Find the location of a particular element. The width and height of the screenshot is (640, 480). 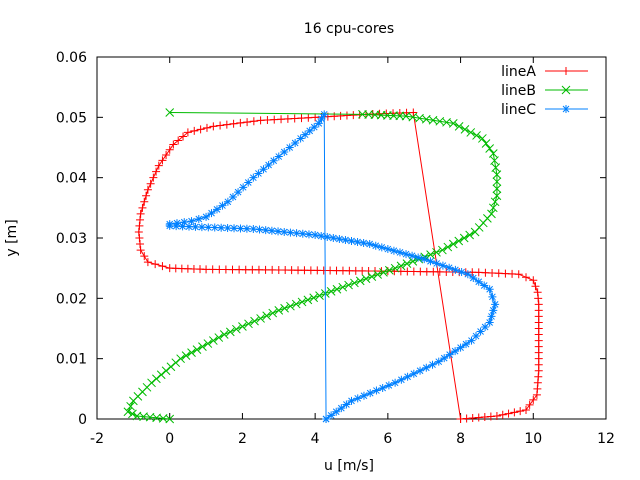

legend-marker is located at coordinates (566, 71).